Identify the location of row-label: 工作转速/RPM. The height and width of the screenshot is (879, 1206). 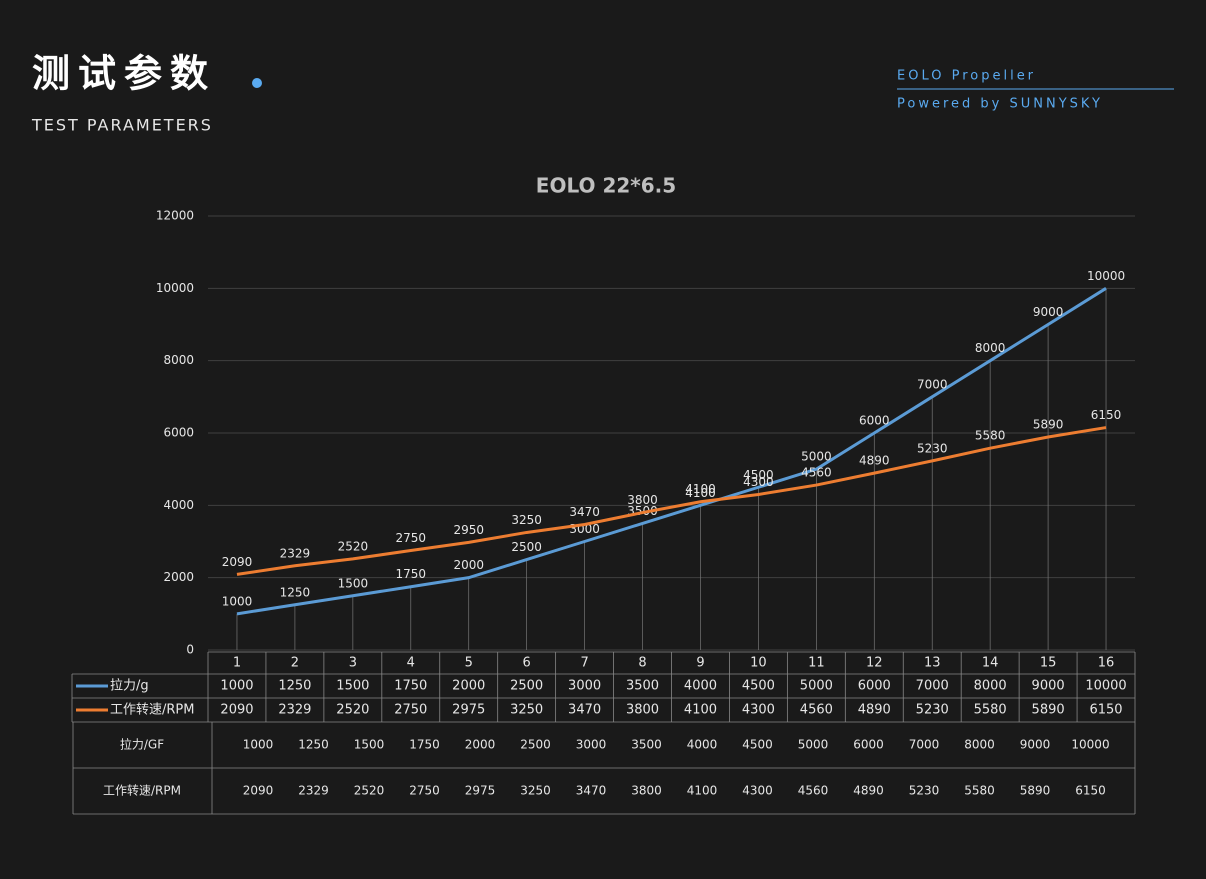
(142, 790).